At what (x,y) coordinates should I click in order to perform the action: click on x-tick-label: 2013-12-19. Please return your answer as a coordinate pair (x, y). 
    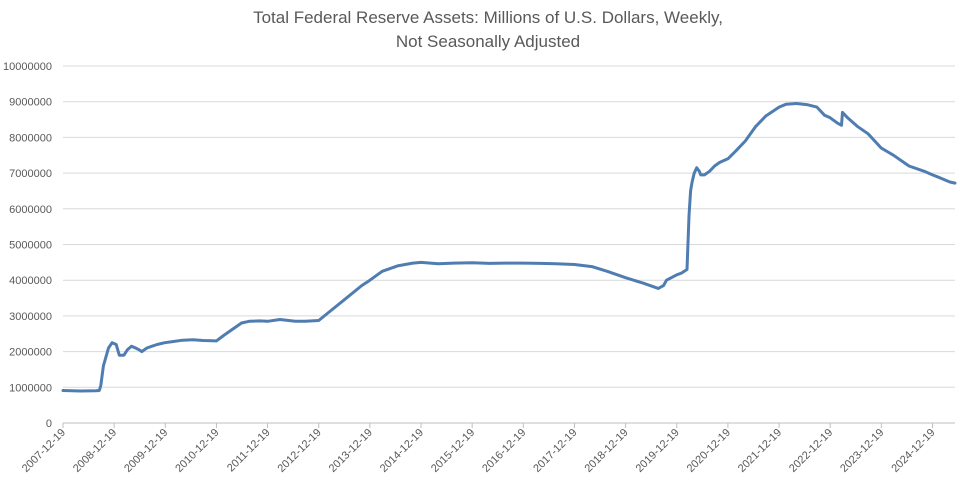
    Looking at the image, I should click on (351, 451).